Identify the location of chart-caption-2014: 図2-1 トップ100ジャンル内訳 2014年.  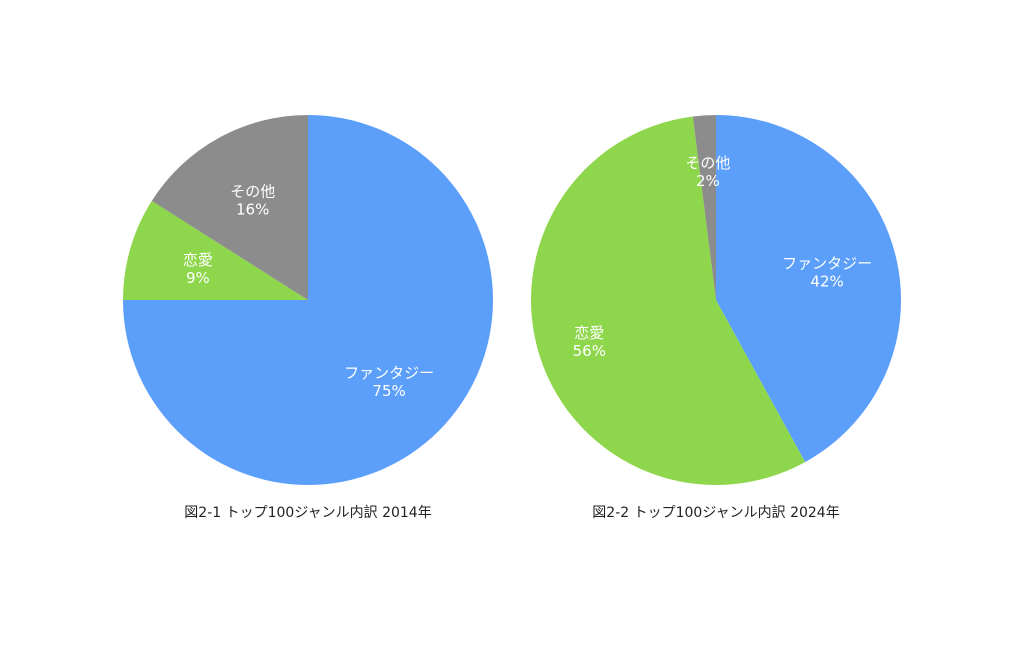
(307, 513).